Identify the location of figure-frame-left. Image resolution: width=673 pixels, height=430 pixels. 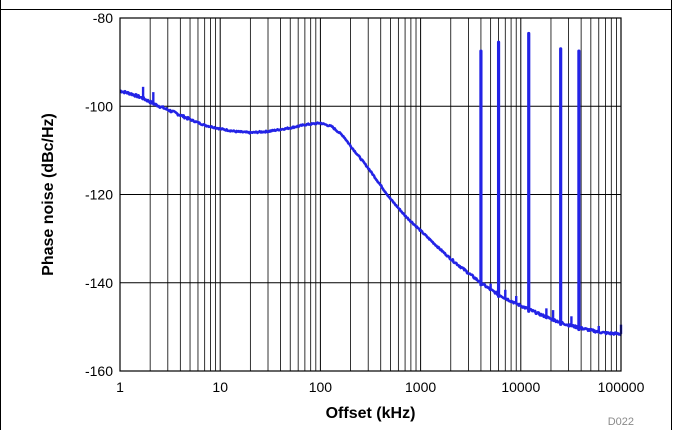
(0, 215).